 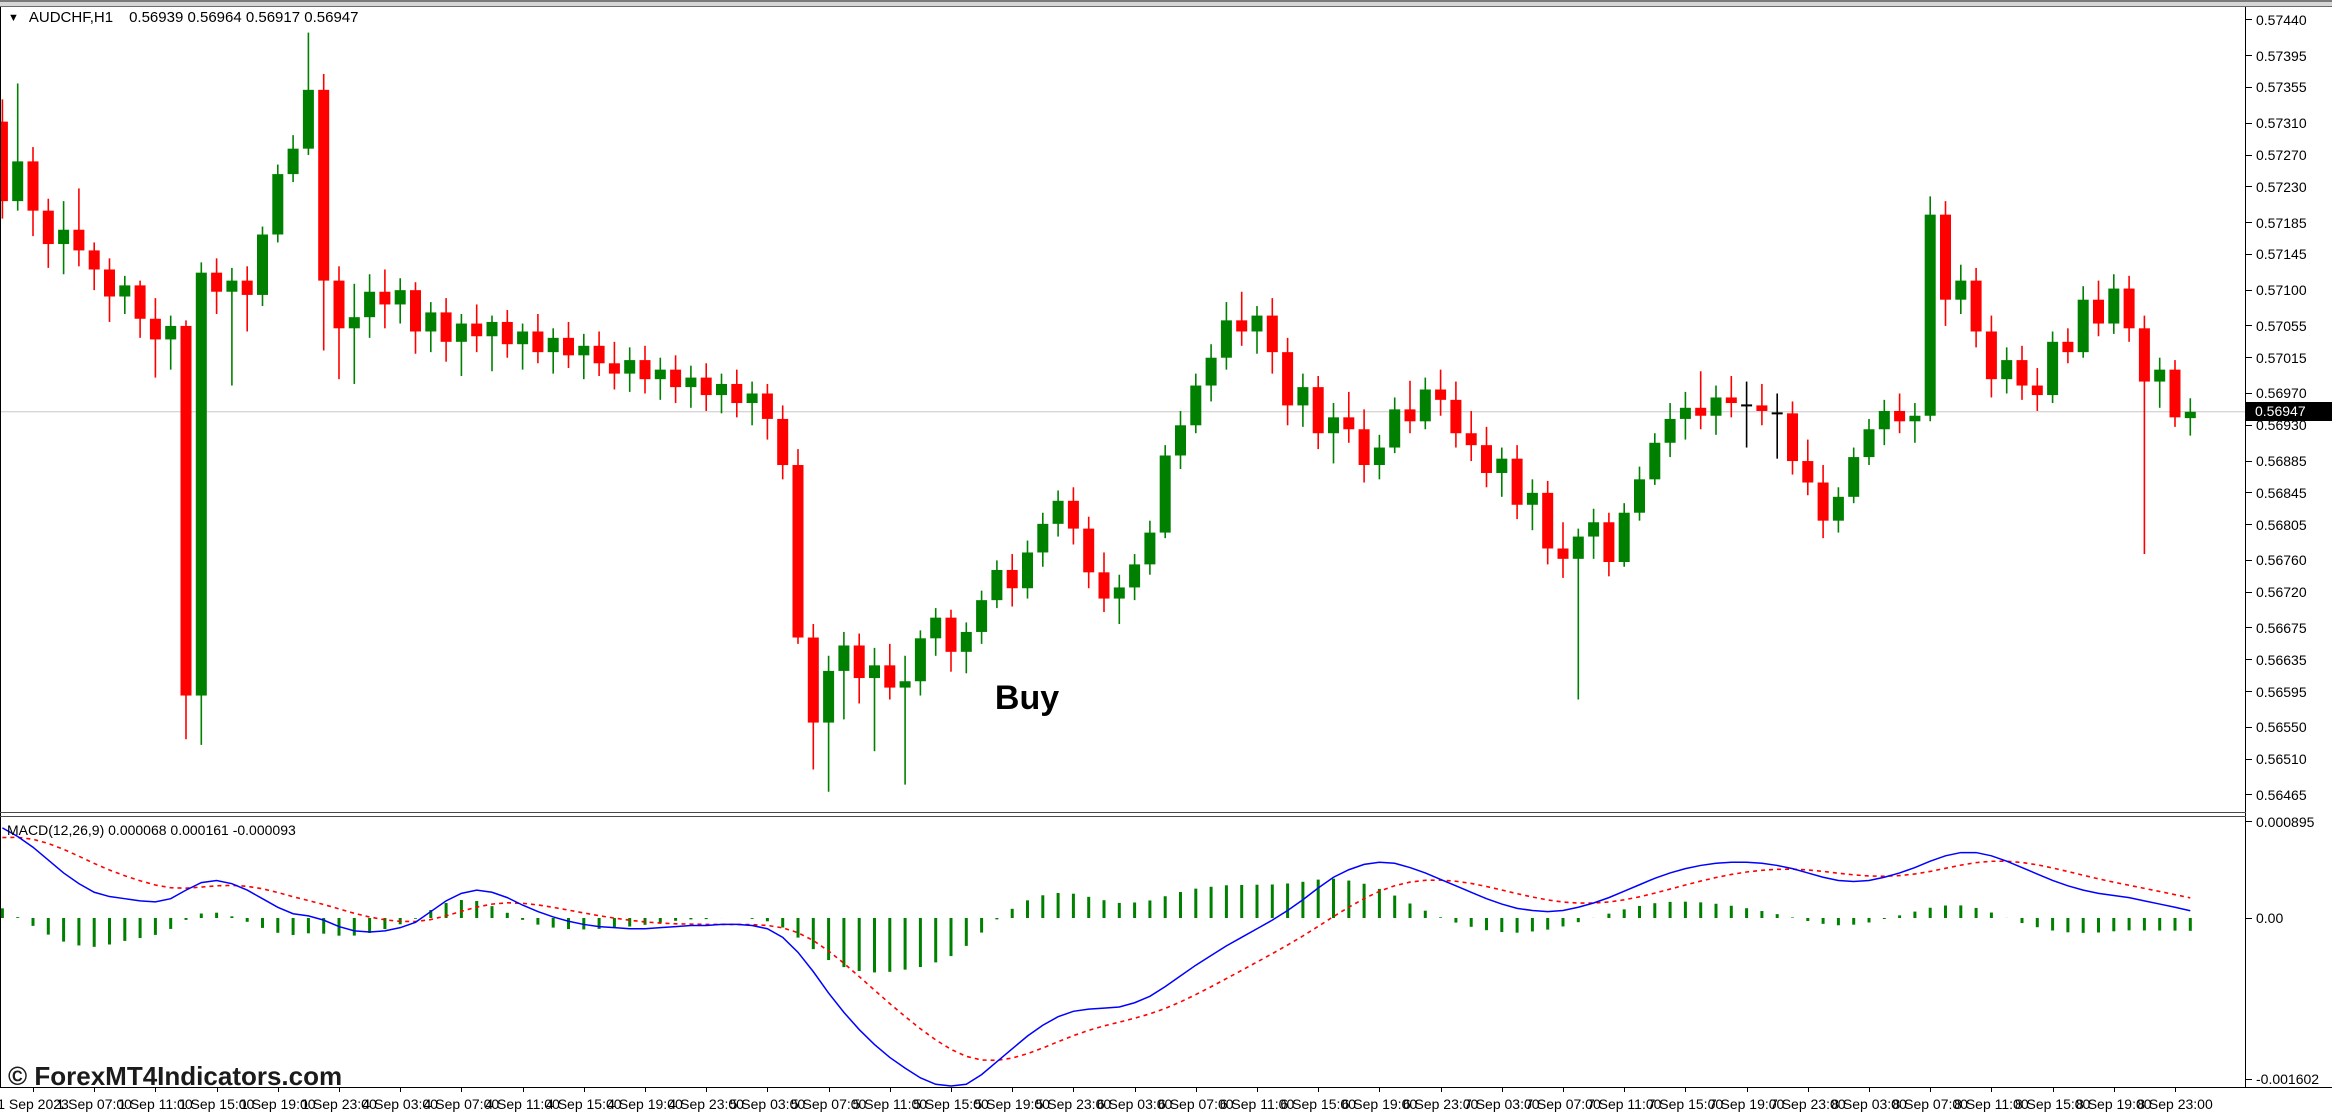 What do you see at coordinates (2249, 918) in the screenshot?
I see `macd-tick-mark` at bounding box center [2249, 918].